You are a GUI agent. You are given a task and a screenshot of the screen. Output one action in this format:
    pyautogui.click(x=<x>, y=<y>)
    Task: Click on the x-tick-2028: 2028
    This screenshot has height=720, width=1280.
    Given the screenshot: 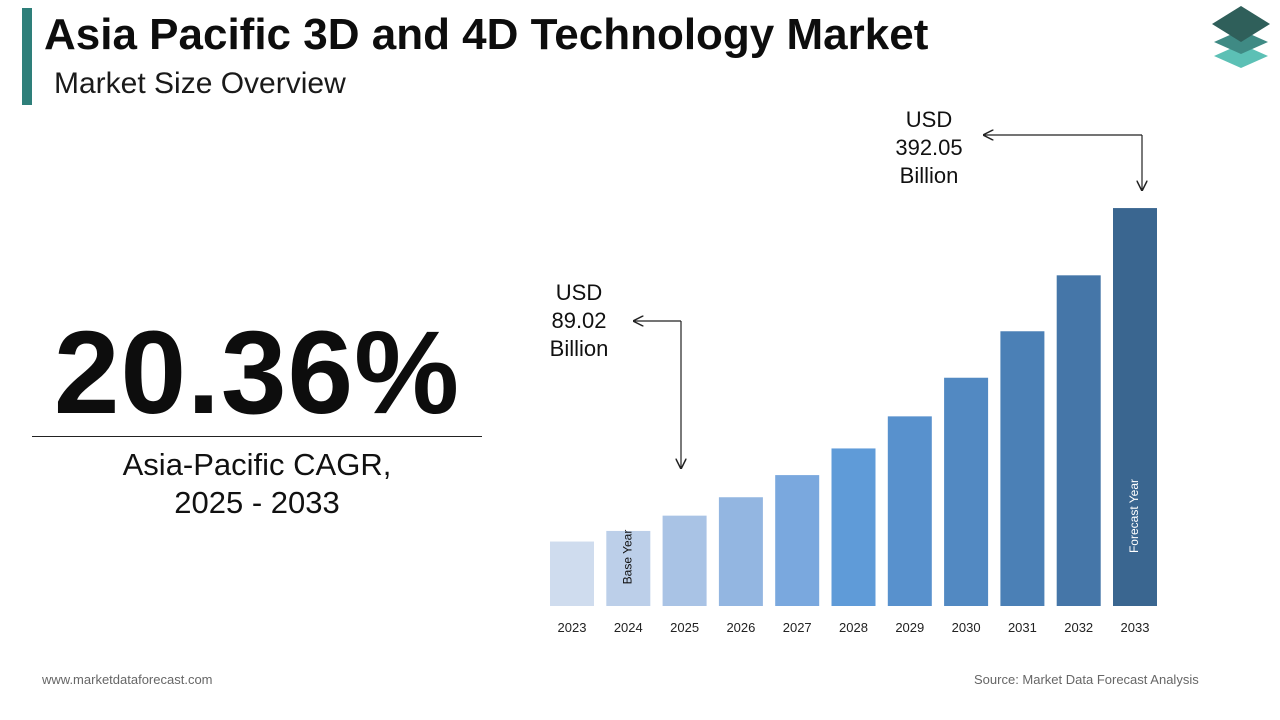 What is the action you would take?
    pyautogui.click(x=853, y=627)
    